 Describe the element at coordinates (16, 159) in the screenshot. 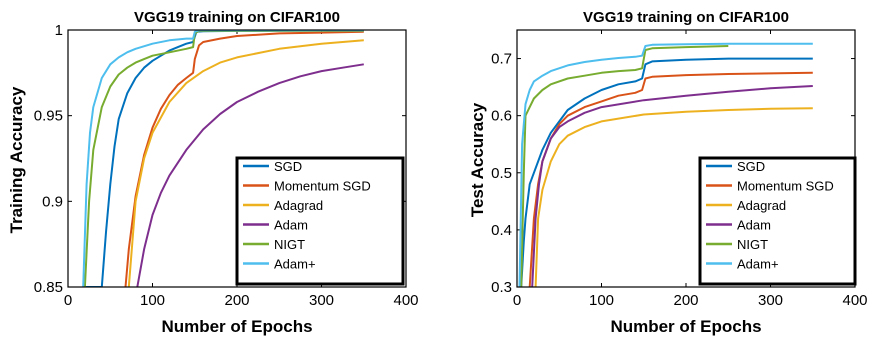

I see `y-axis-label: Training Accuracy` at that location.